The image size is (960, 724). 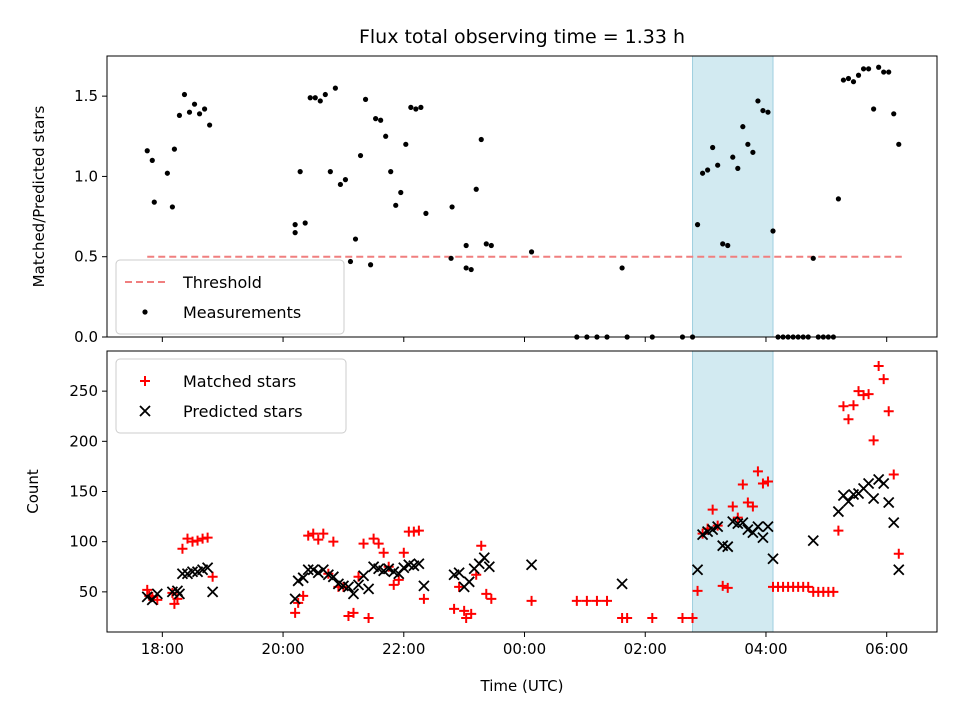 I want to click on legend-series-label: Predicted stars, so click(x=243, y=411).